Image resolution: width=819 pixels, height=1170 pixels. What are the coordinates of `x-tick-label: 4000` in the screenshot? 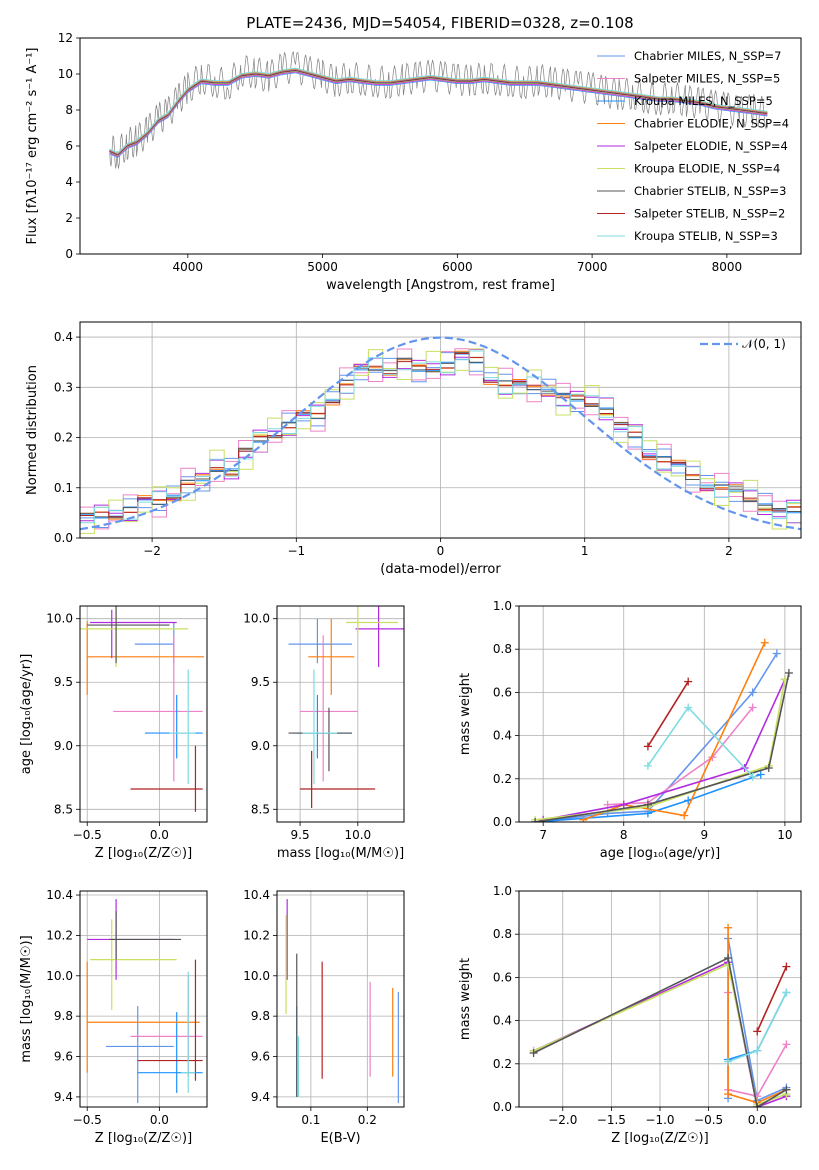 It's located at (188, 267).